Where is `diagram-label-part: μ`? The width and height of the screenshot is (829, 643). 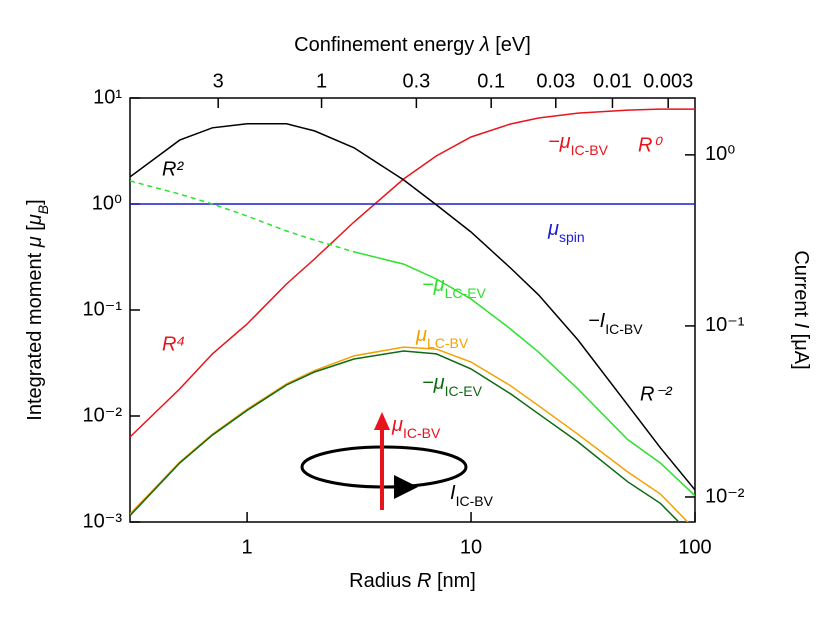 diagram-label-part: μ is located at coordinates (397, 425).